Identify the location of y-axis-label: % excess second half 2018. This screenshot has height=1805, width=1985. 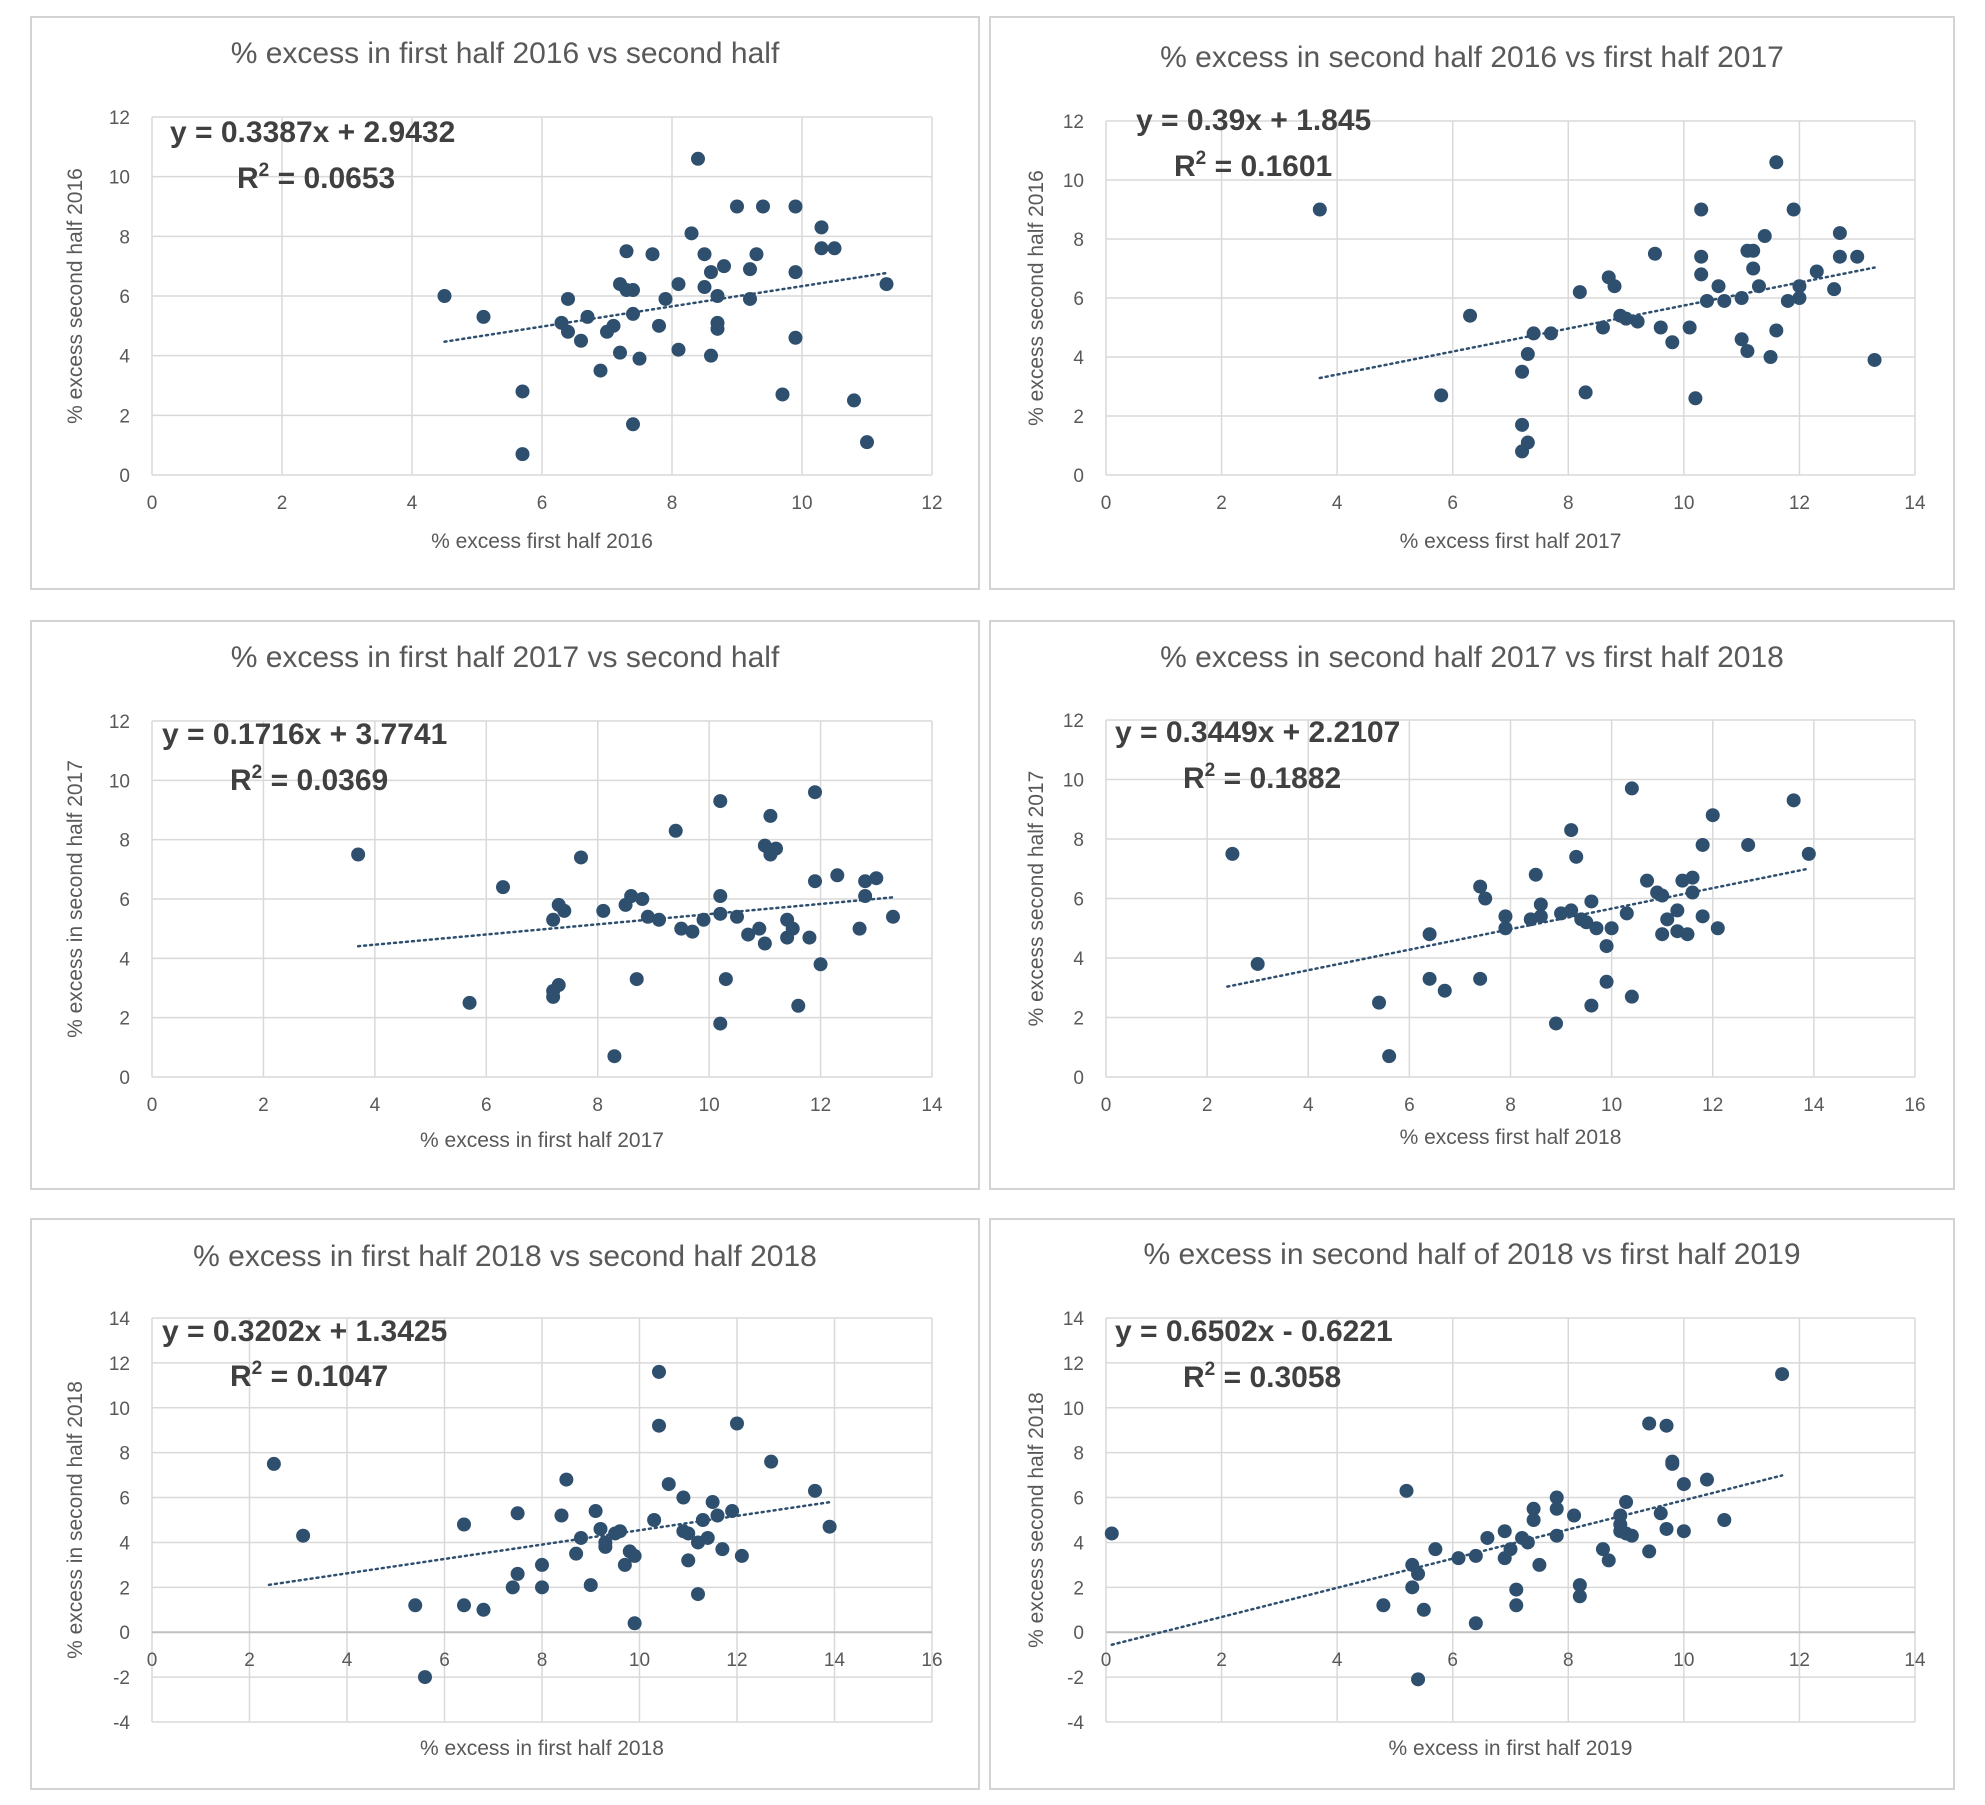
(1036, 1520).